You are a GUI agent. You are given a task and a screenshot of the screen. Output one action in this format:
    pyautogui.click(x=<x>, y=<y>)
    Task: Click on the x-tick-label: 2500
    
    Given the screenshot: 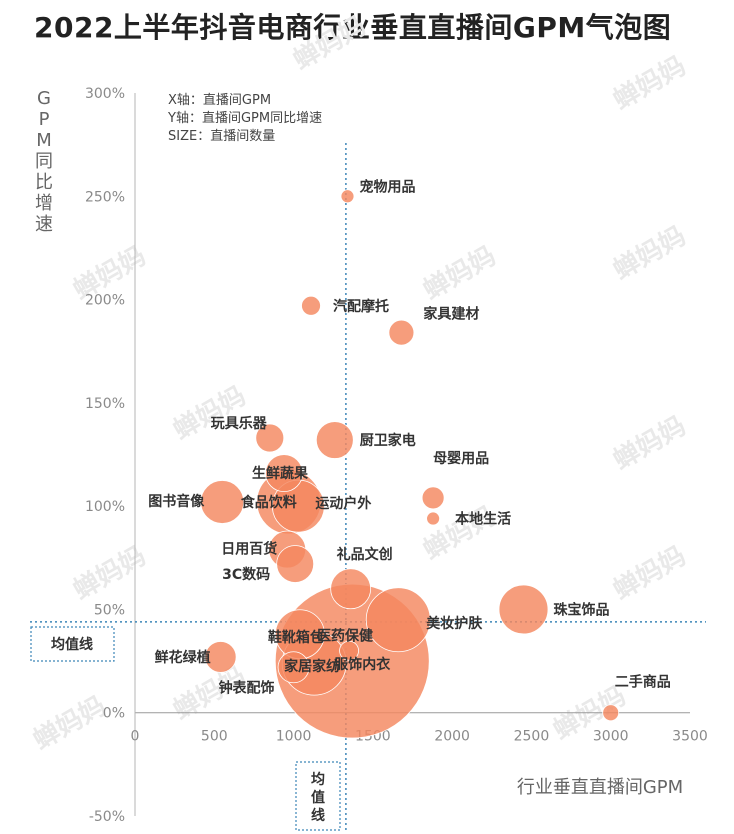 What is the action you would take?
    pyautogui.click(x=532, y=737)
    